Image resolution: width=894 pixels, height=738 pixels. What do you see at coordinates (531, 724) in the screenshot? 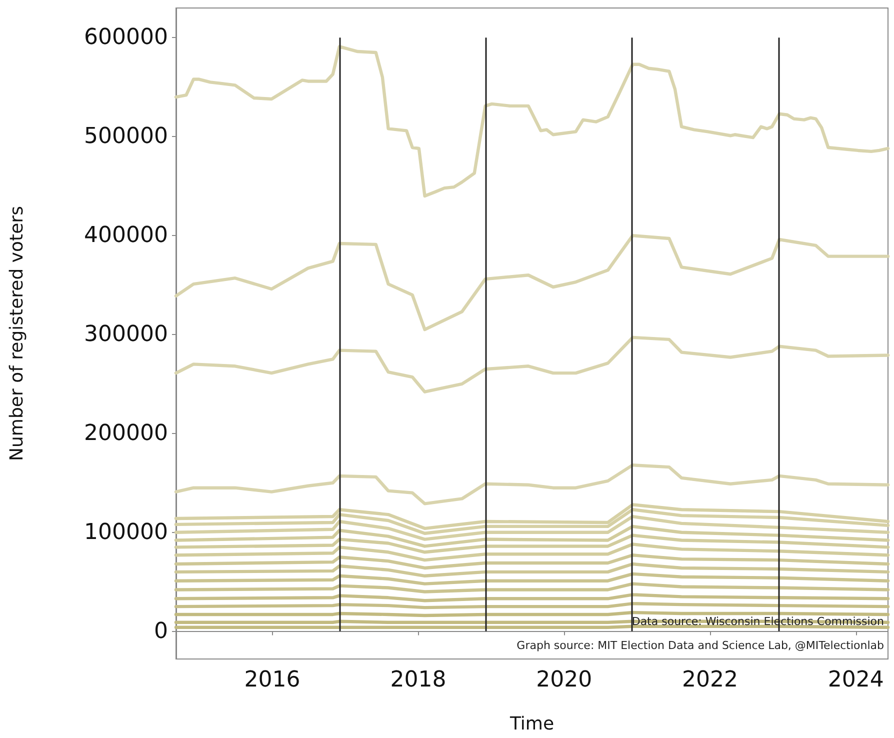
I see `x-axis-title: Time` at bounding box center [531, 724].